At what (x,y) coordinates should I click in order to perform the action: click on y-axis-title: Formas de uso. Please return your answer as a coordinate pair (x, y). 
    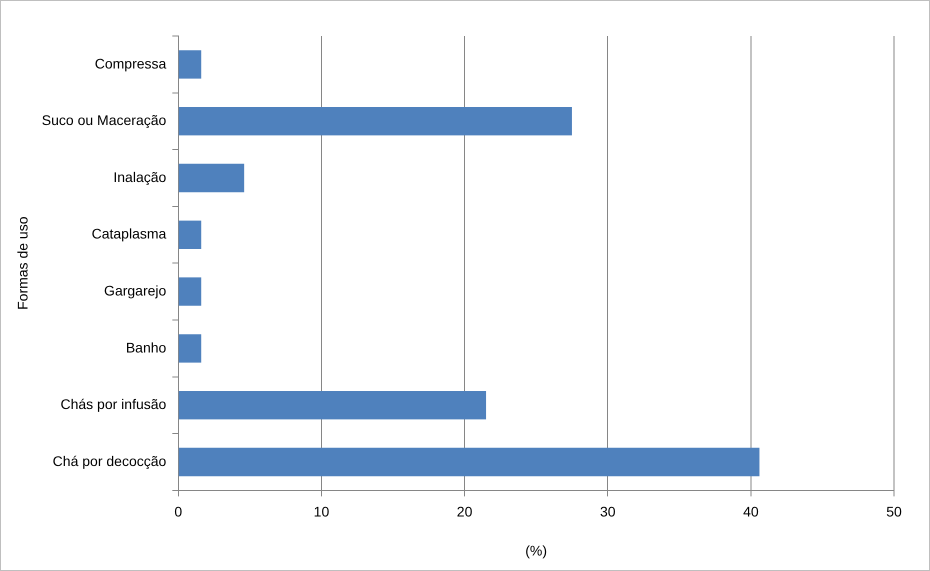
    Looking at the image, I should click on (22, 263).